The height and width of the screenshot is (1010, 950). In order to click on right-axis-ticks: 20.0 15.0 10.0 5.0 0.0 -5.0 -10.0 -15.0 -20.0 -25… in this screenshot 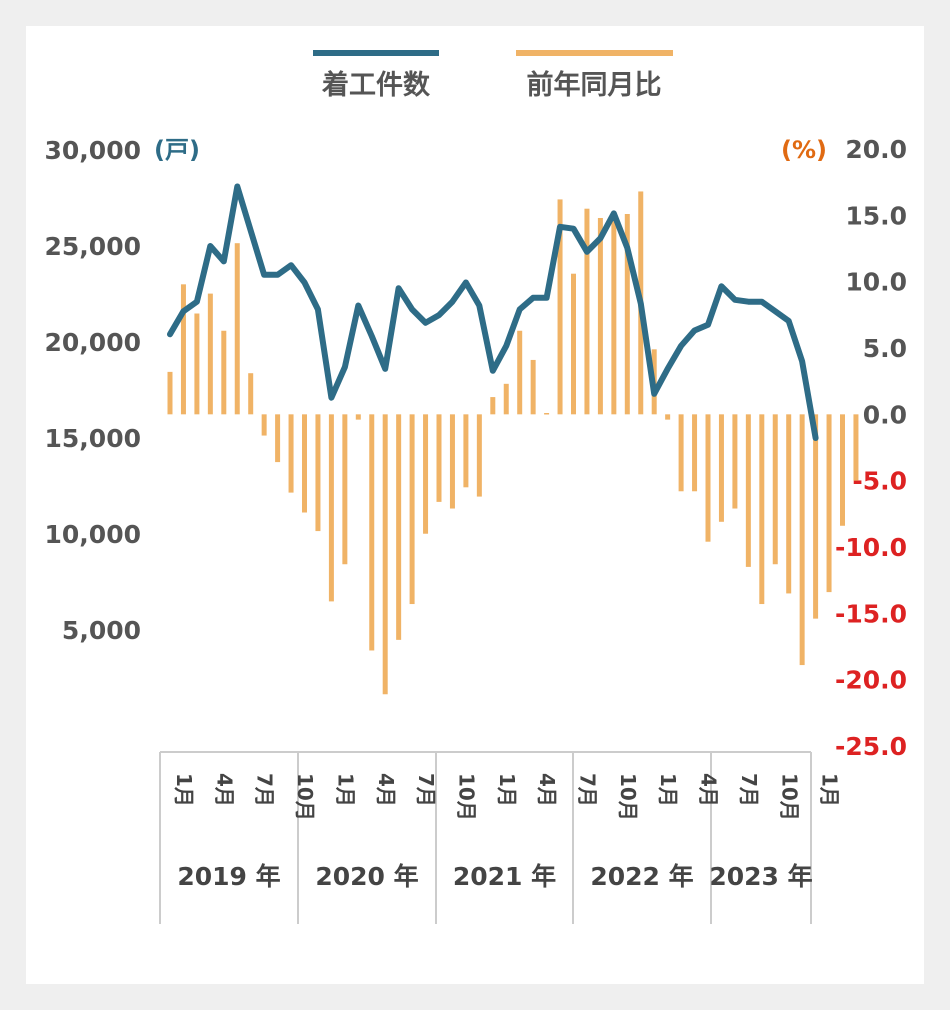, I will do `click(871, 448)`.